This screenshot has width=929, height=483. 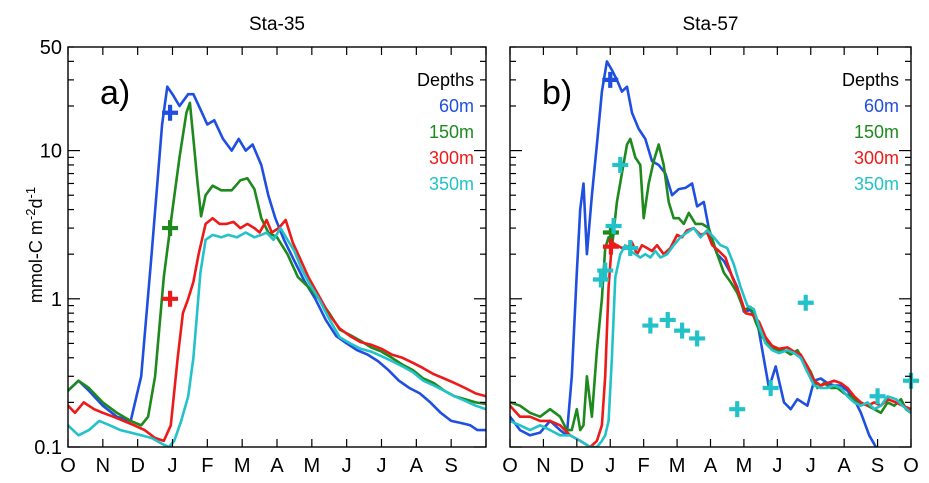 I want to click on y-axis-title-exp2: -1, so click(x=30, y=193).